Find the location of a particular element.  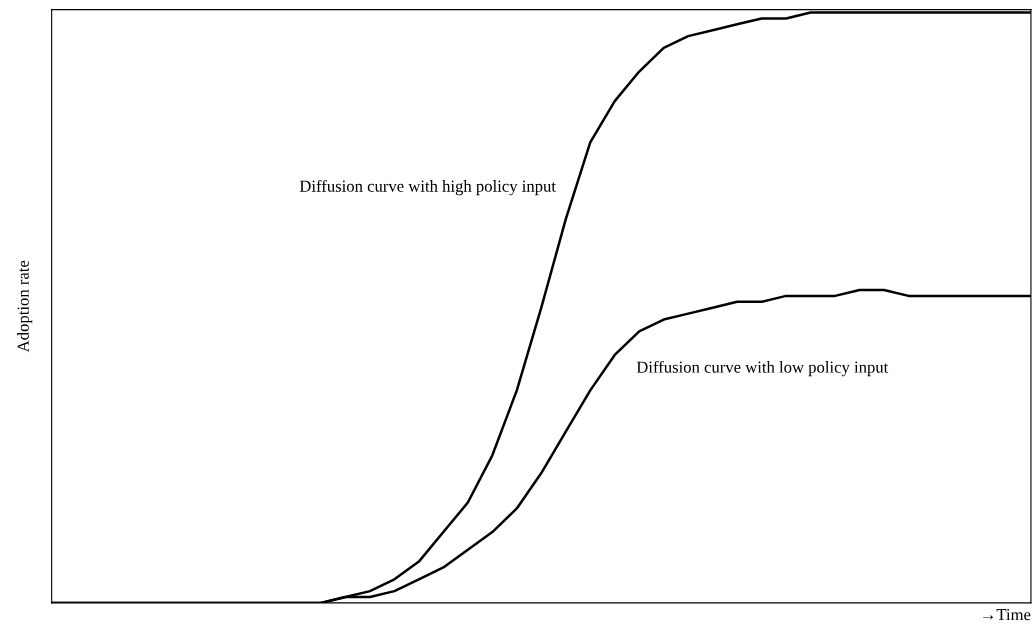

y-axis-title: Adoption rate is located at coordinates (25, 306).